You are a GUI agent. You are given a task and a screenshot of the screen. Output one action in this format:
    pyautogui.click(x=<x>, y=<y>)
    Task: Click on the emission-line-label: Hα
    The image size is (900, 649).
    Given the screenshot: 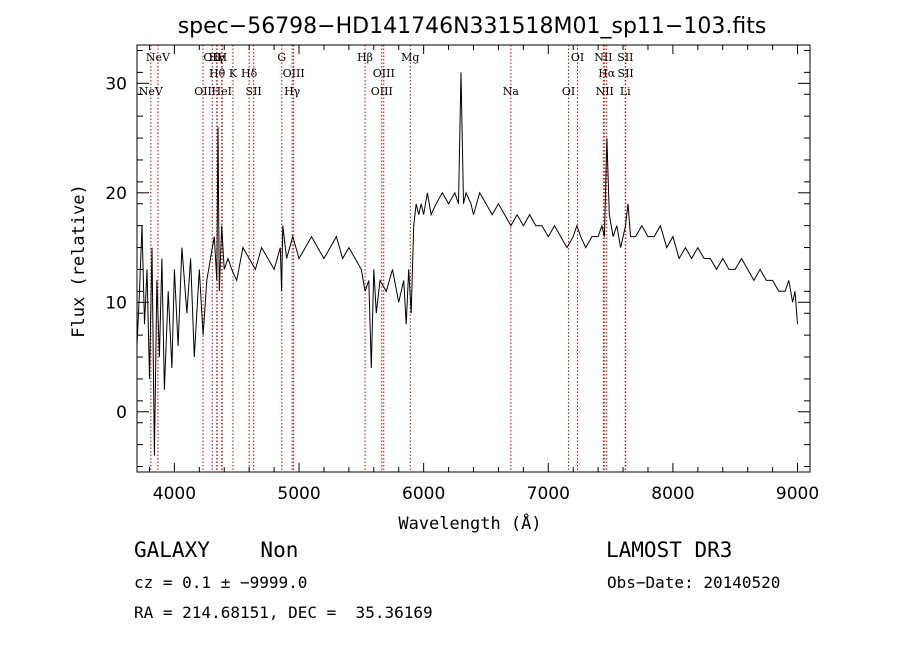 What is the action you would take?
    pyautogui.click(x=607, y=73)
    